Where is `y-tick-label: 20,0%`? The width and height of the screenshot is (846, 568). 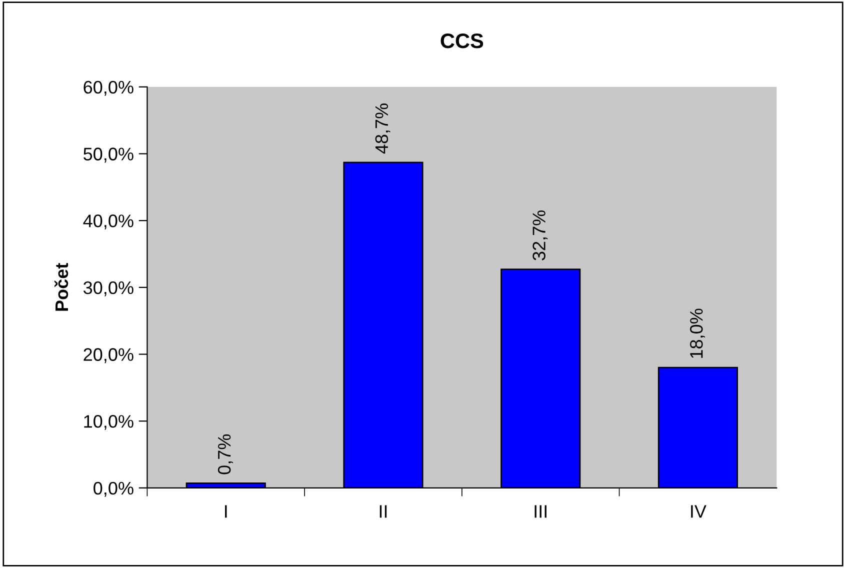
y-tick-label: 20,0% is located at coordinates (109, 356).